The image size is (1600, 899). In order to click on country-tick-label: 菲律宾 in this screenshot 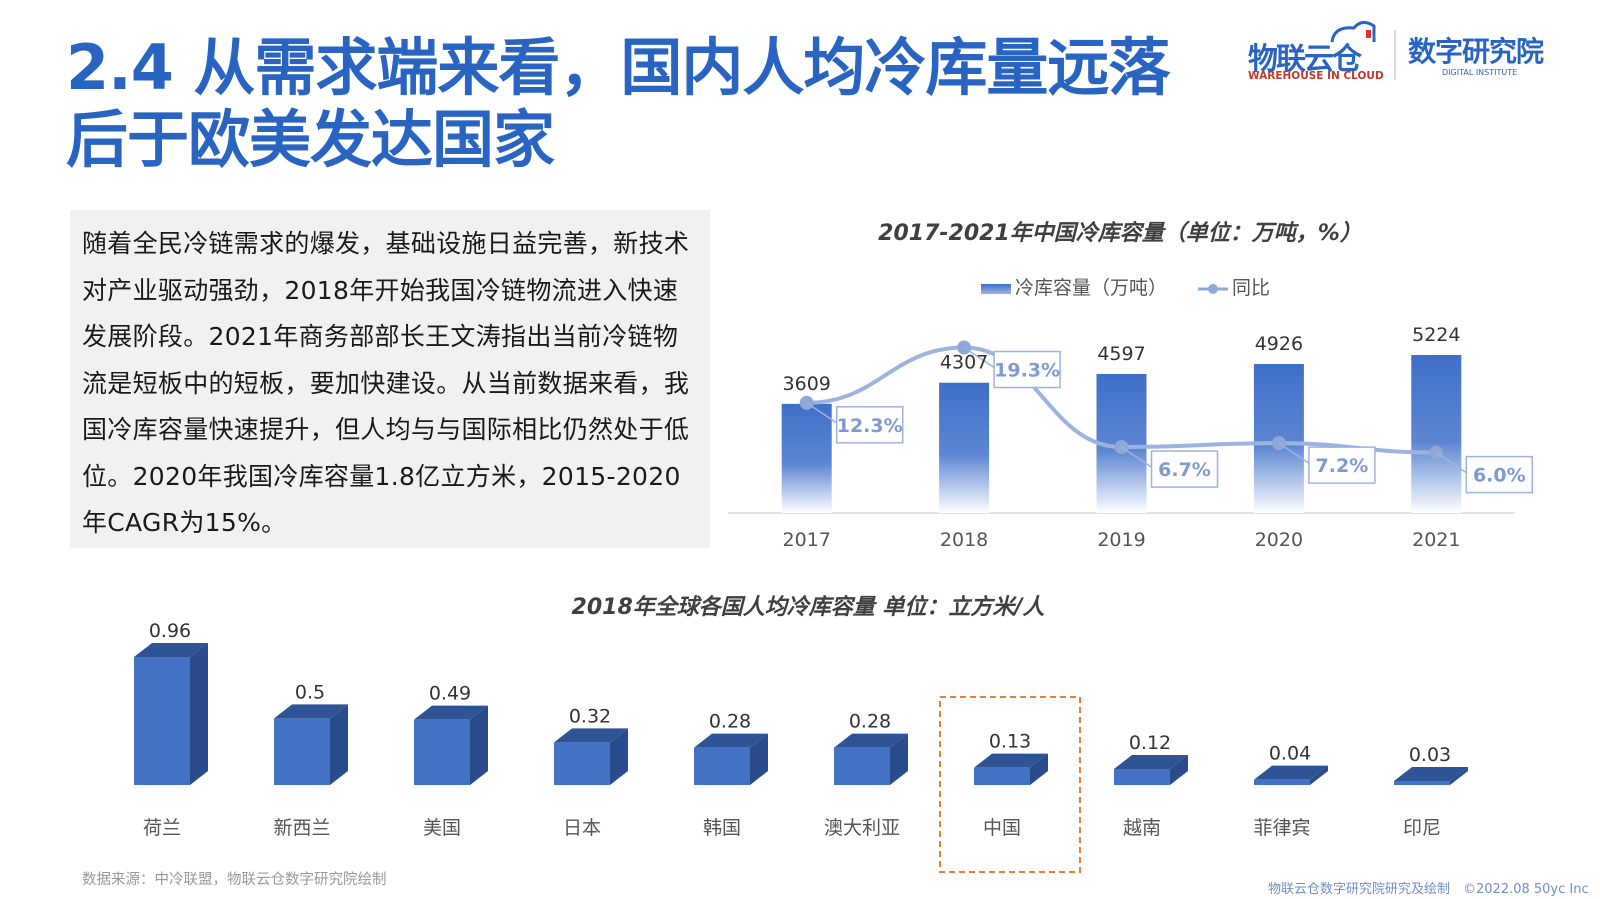, I will do `click(1281, 828)`.